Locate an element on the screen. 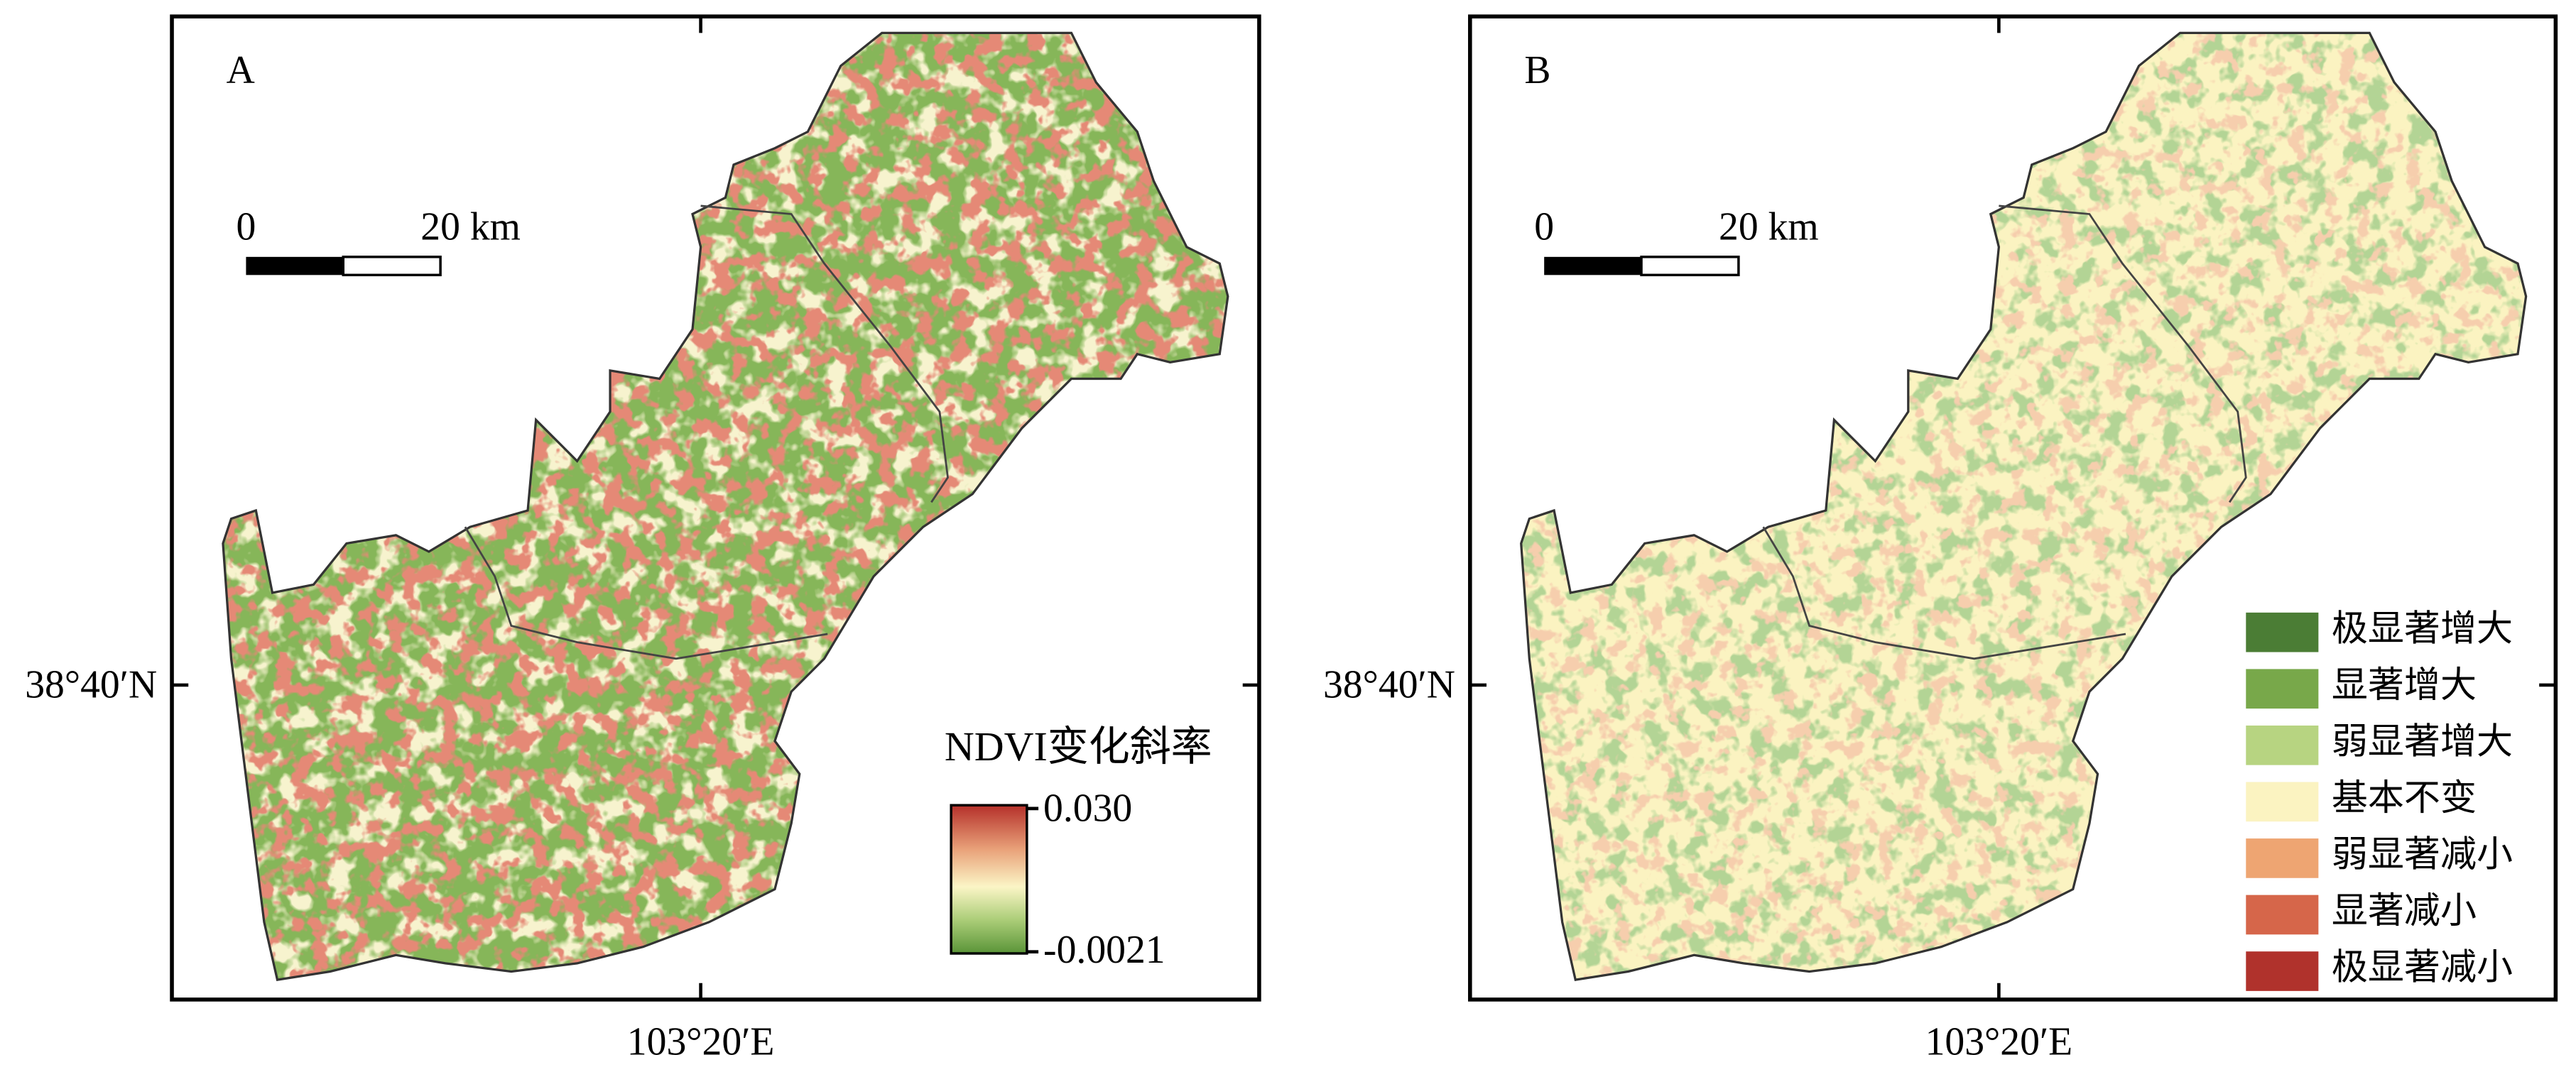  legend-label: 极显著减小 is located at coordinates (2423, 968).